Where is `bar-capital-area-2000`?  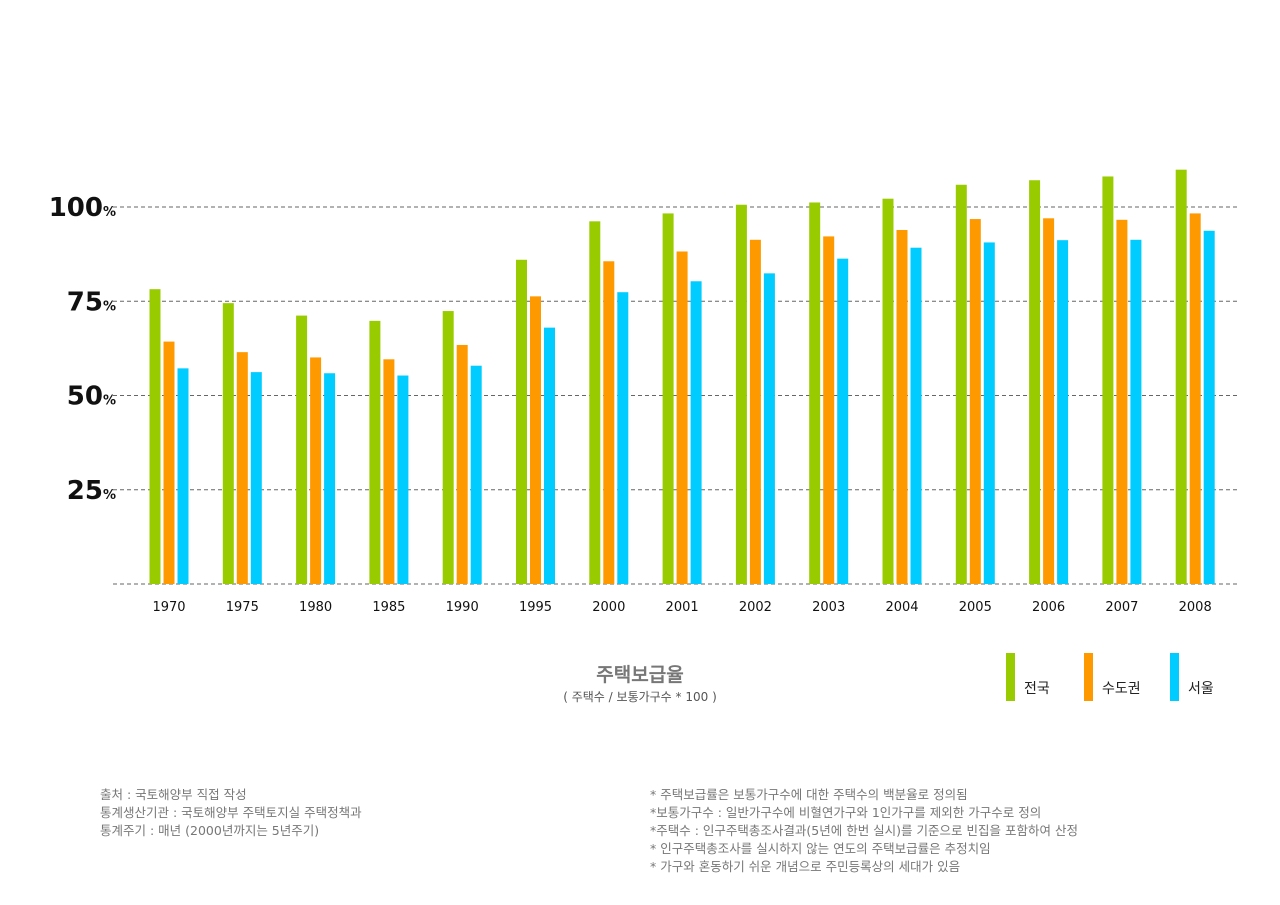 bar-capital-area-2000 is located at coordinates (609, 422).